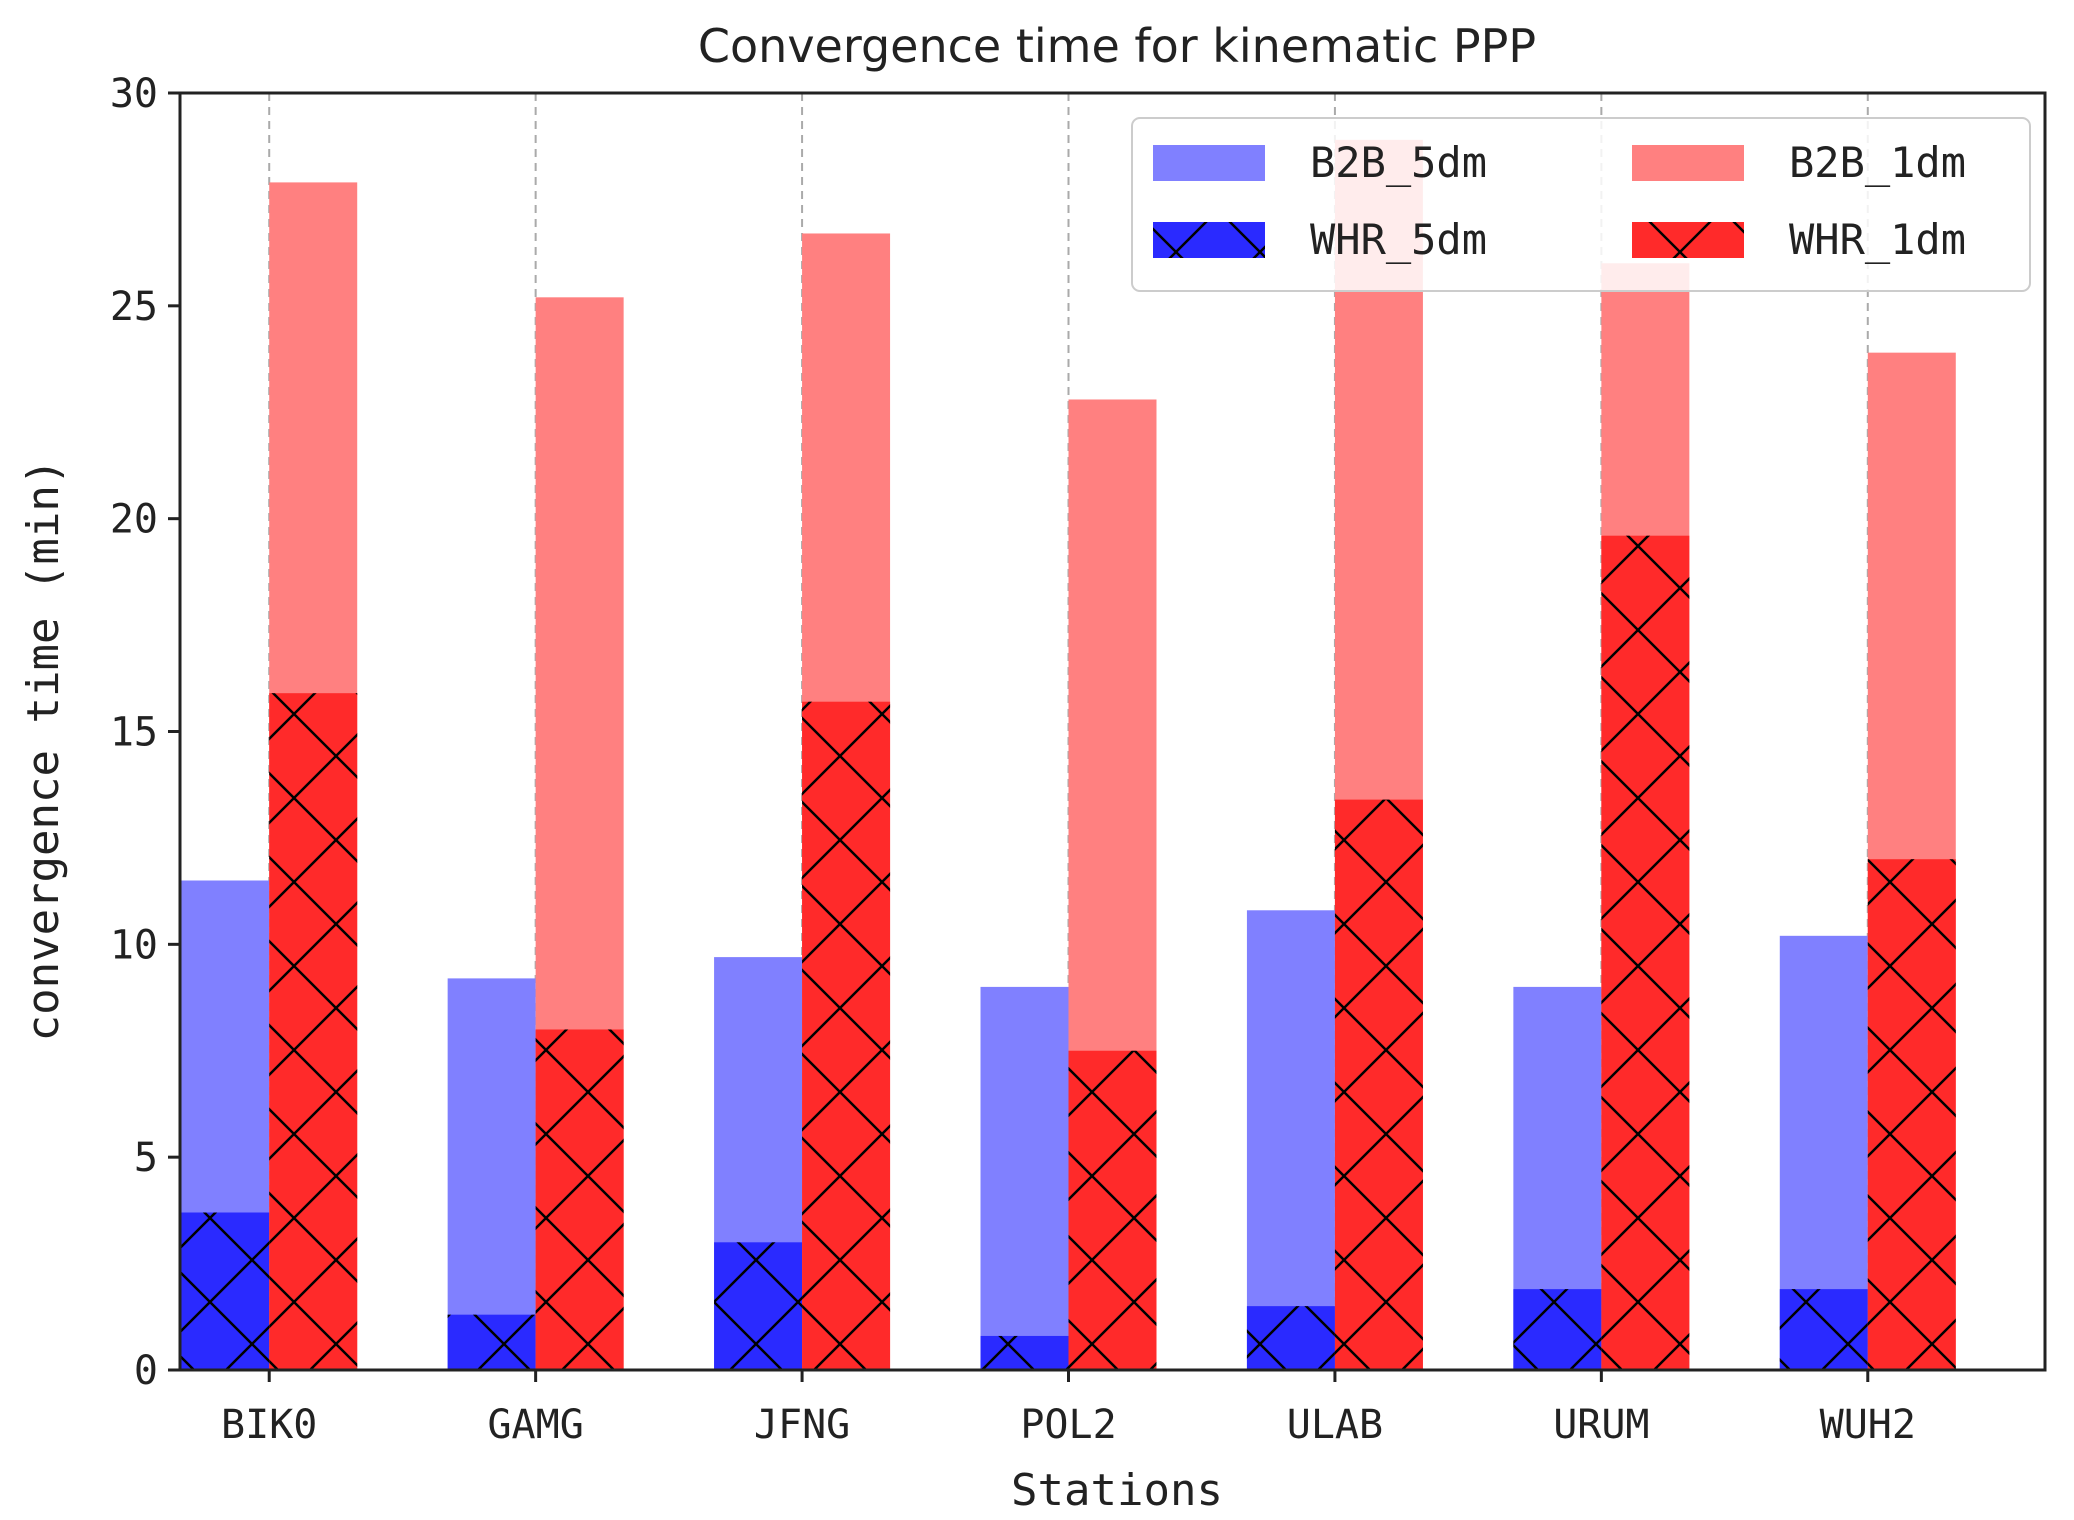 The height and width of the screenshot is (1520, 2074). I want to click on bar-whr-5dm-urum, so click(1557, 1329).